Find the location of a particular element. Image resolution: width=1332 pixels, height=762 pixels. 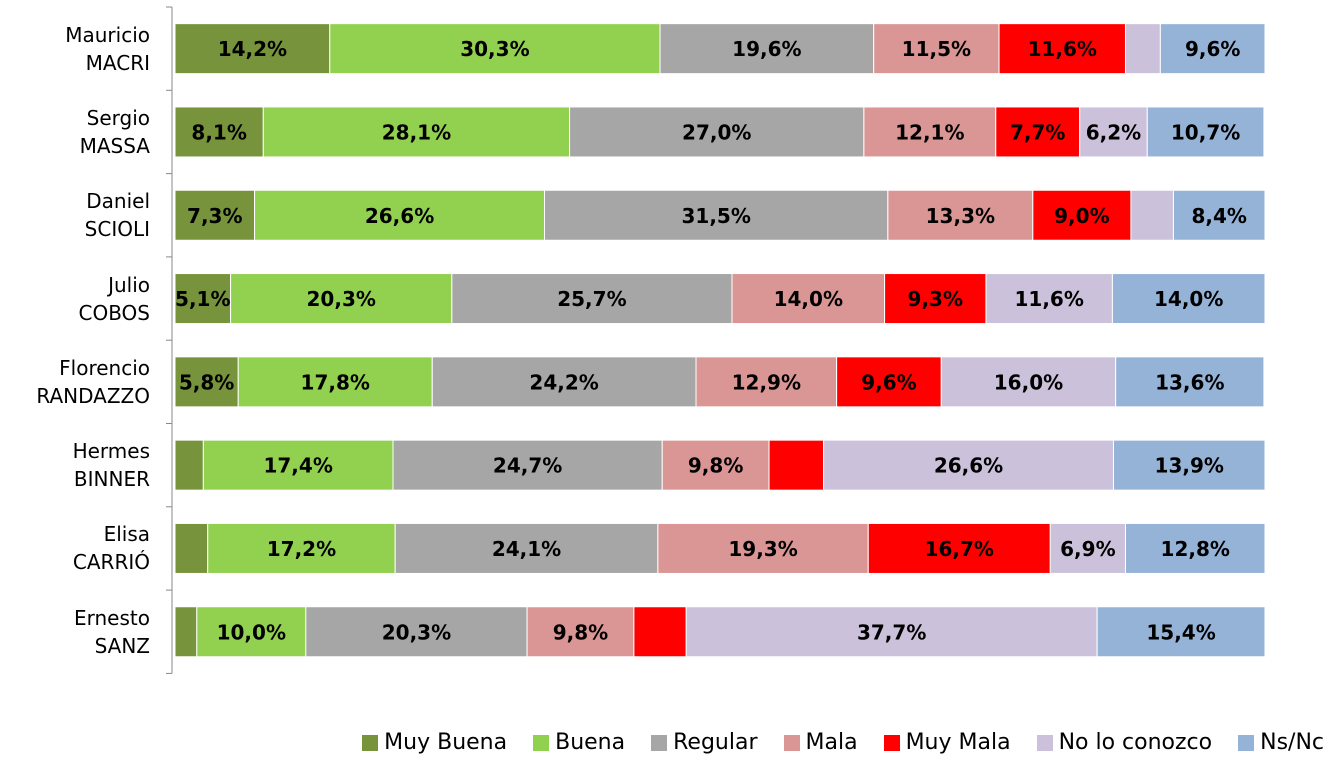

value-label: 7,7% is located at coordinates (1037, 132).